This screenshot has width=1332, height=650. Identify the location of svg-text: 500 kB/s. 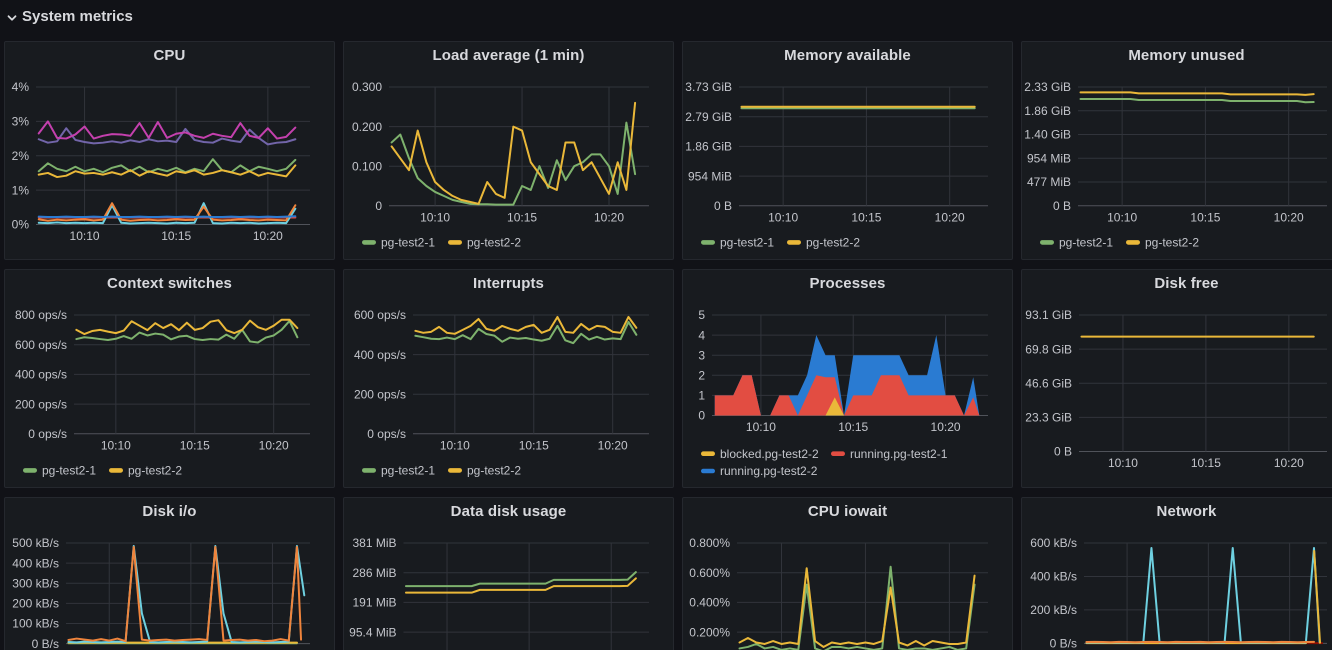
(35, 543).